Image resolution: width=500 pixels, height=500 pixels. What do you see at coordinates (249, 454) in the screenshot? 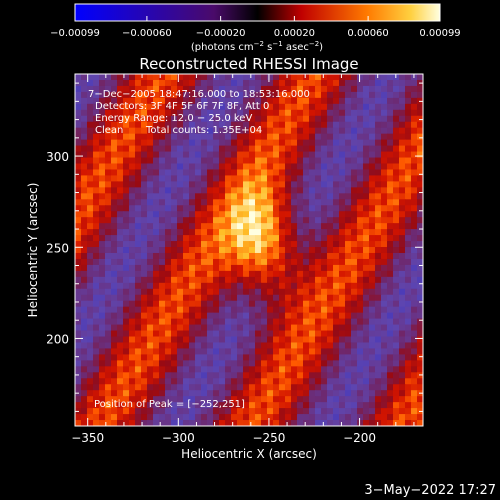
I see `x-axis-label: Heliocentric X (arcsec)` at bounding box center [249, 454].